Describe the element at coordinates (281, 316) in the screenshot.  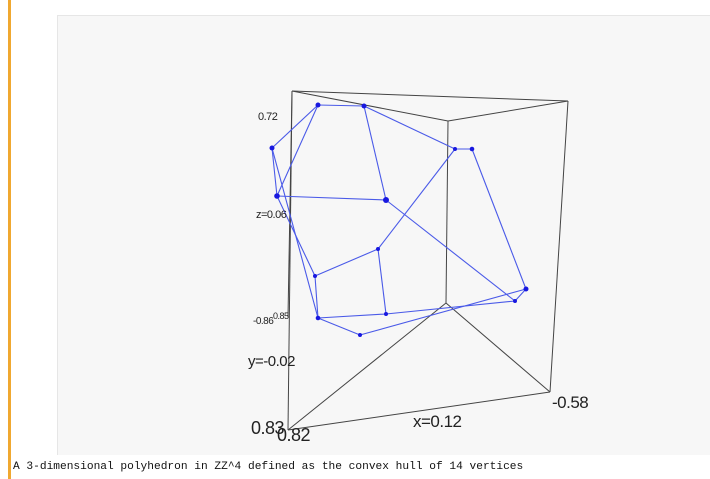
I see `z-min-label-overlap: 0.85` at that location.